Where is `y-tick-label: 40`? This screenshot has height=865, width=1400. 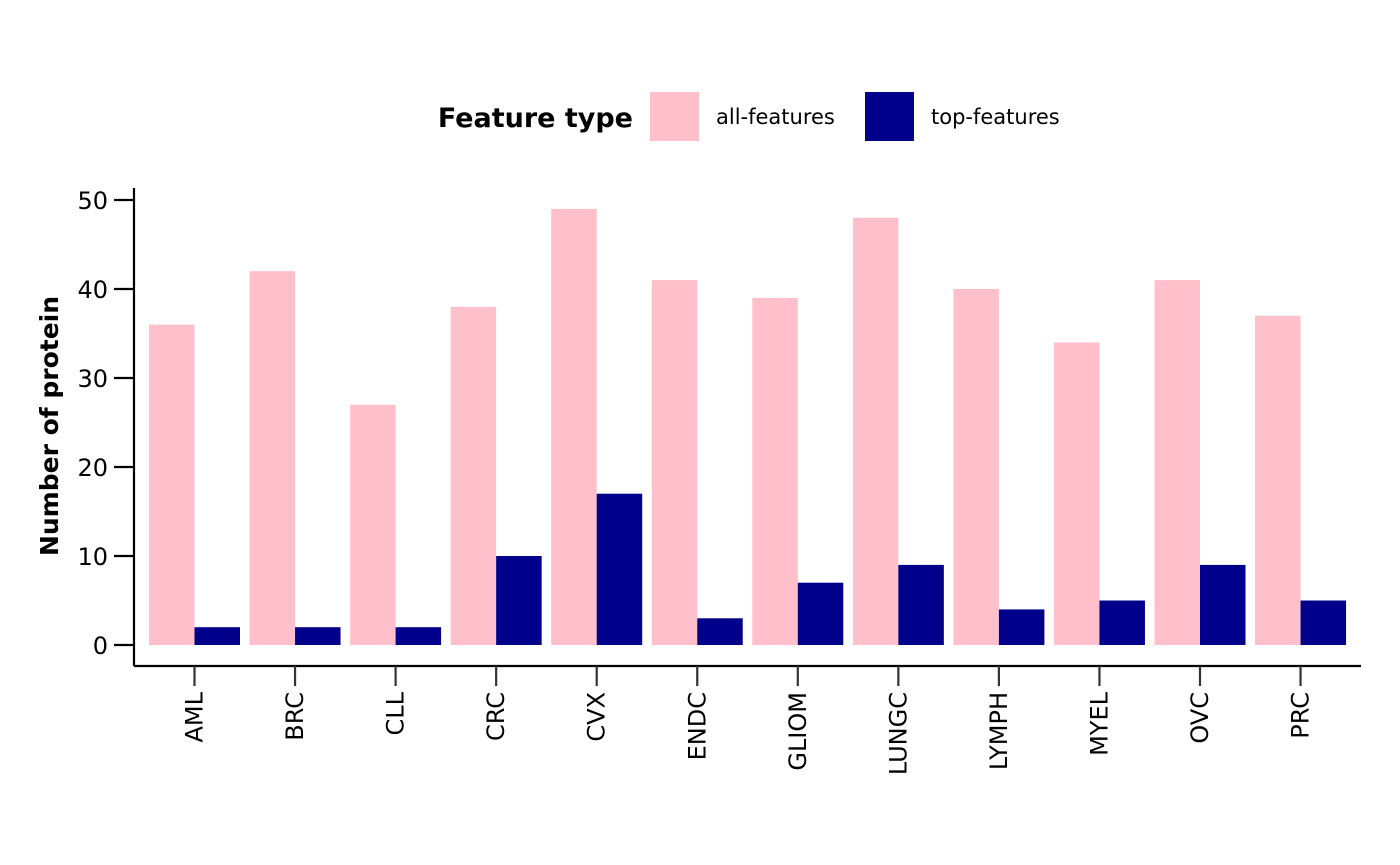
y-tick-label: 40 is located at coordinates (92, 290).